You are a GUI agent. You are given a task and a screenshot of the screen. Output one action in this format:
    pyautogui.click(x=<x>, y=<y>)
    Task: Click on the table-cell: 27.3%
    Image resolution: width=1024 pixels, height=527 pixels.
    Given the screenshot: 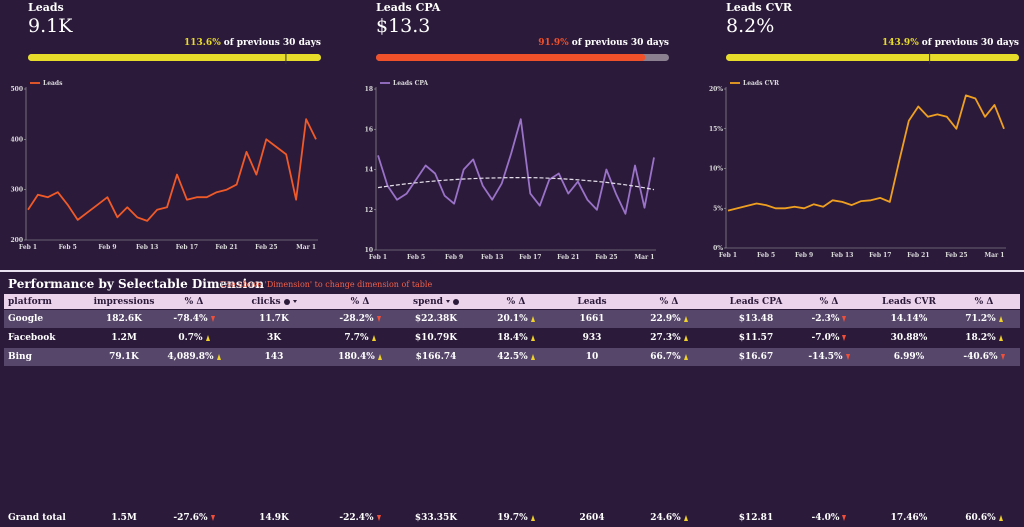 What is the action you would take?
    pyautogui.click(x=669, y=338)
    